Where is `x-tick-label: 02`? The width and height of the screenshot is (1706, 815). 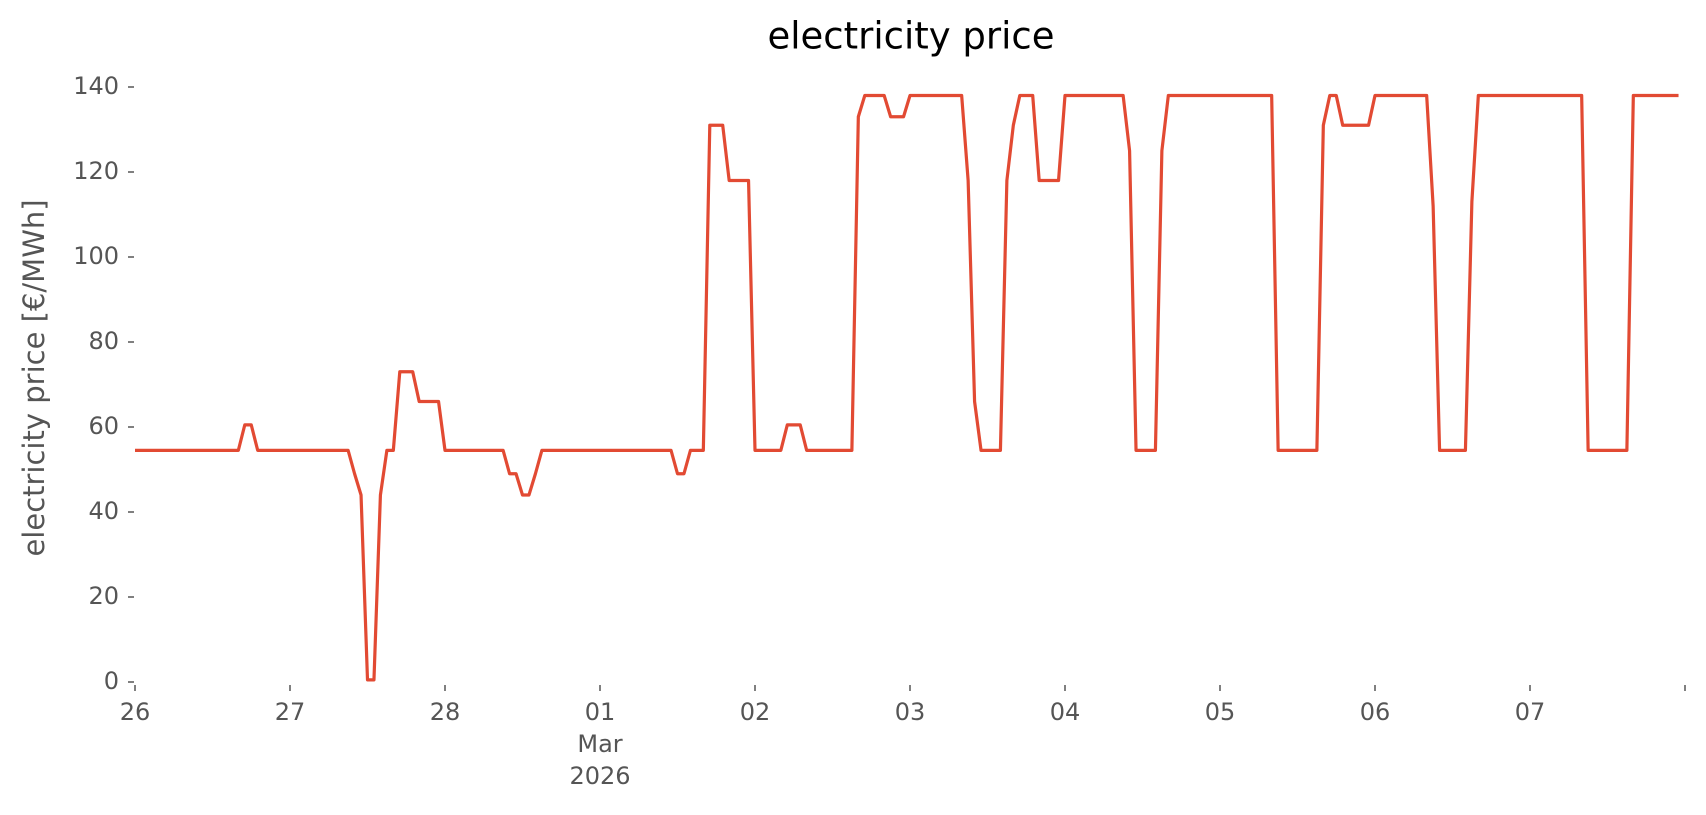
x-tick-label: 02 is located at coordinates (755, 712).